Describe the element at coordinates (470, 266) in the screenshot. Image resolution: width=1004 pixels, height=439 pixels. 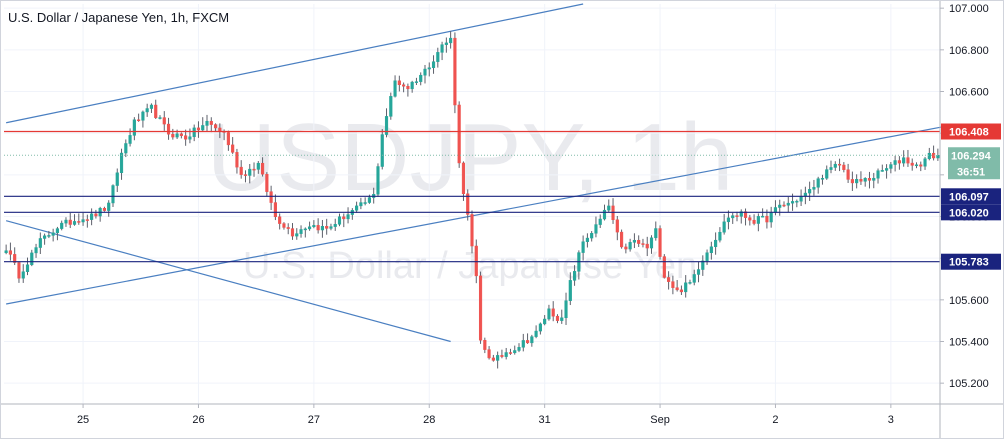
I see `watermark-name: U.S. Dollar / Japanese Yen` at that location.